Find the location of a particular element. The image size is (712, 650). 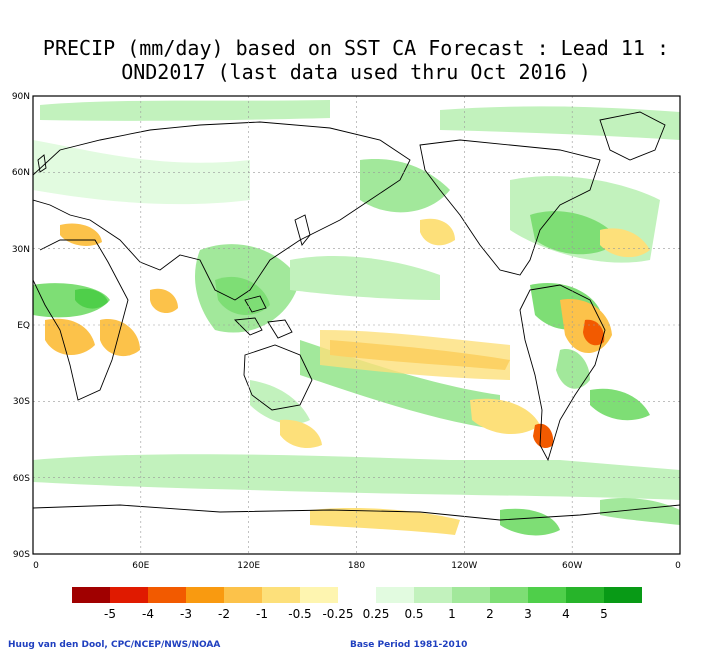

base-period-note: Base Period 1981-2010 is located at coordinates (409, 645).